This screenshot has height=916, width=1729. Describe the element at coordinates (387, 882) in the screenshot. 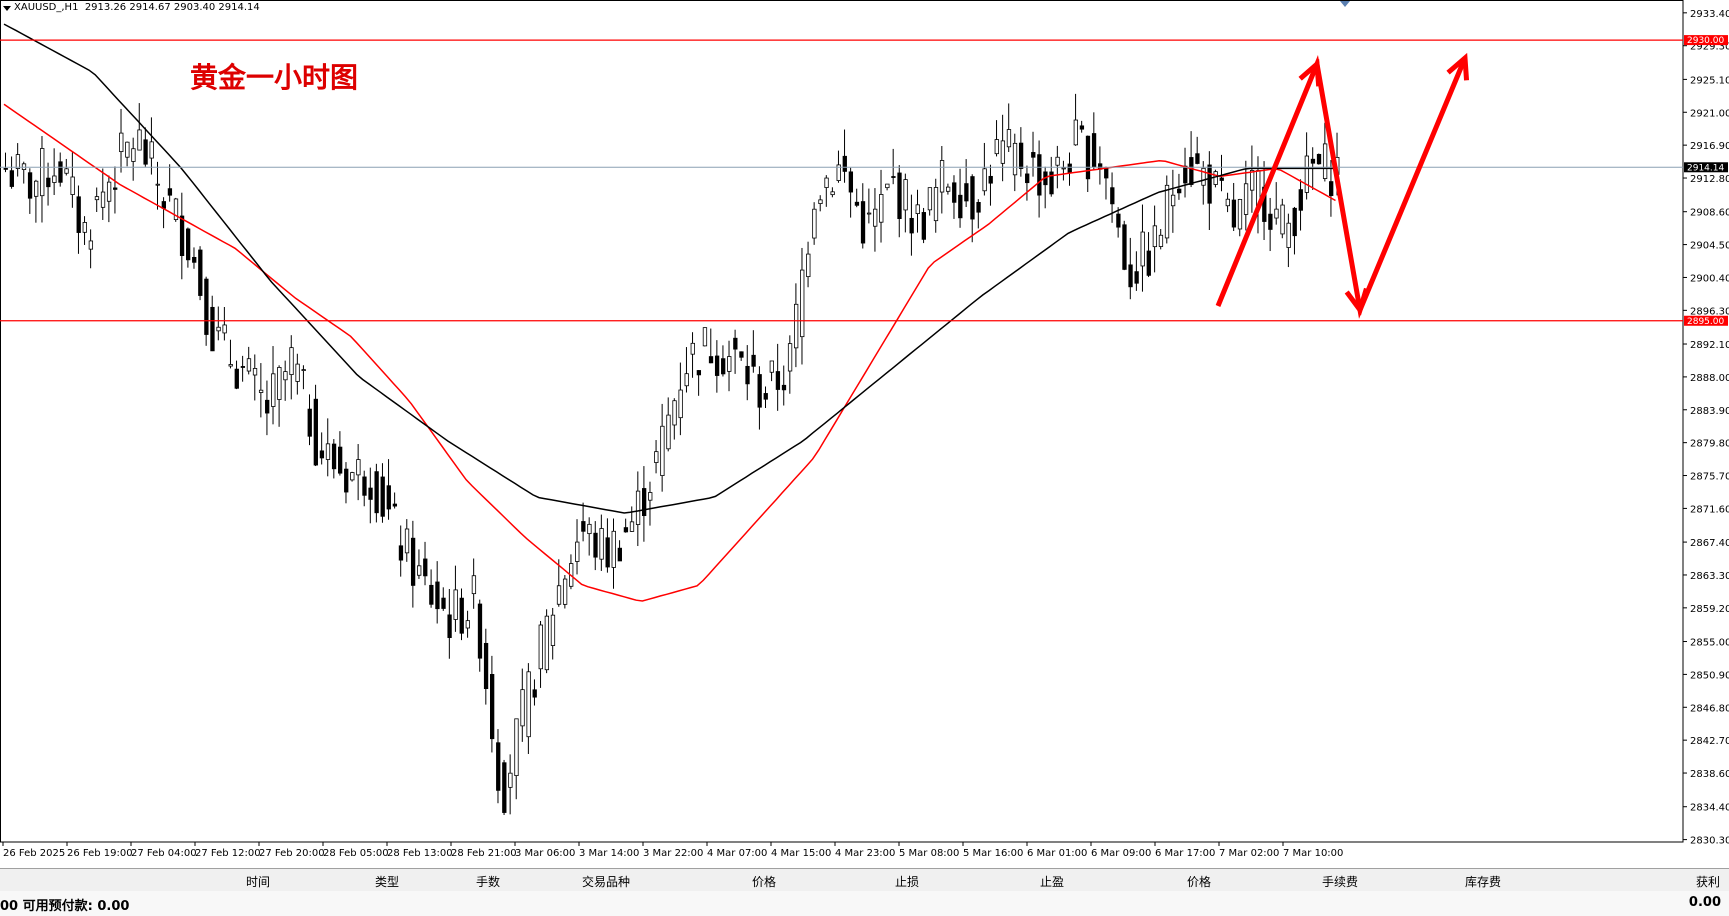

I see `column-header: 类型` at that location.